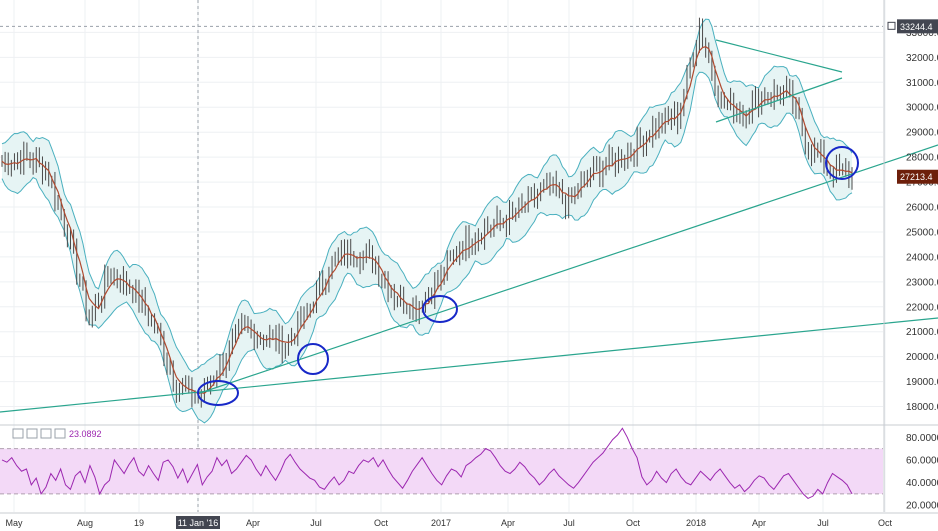  I want to click on time-tick-label: 2017, so click(441, 523).